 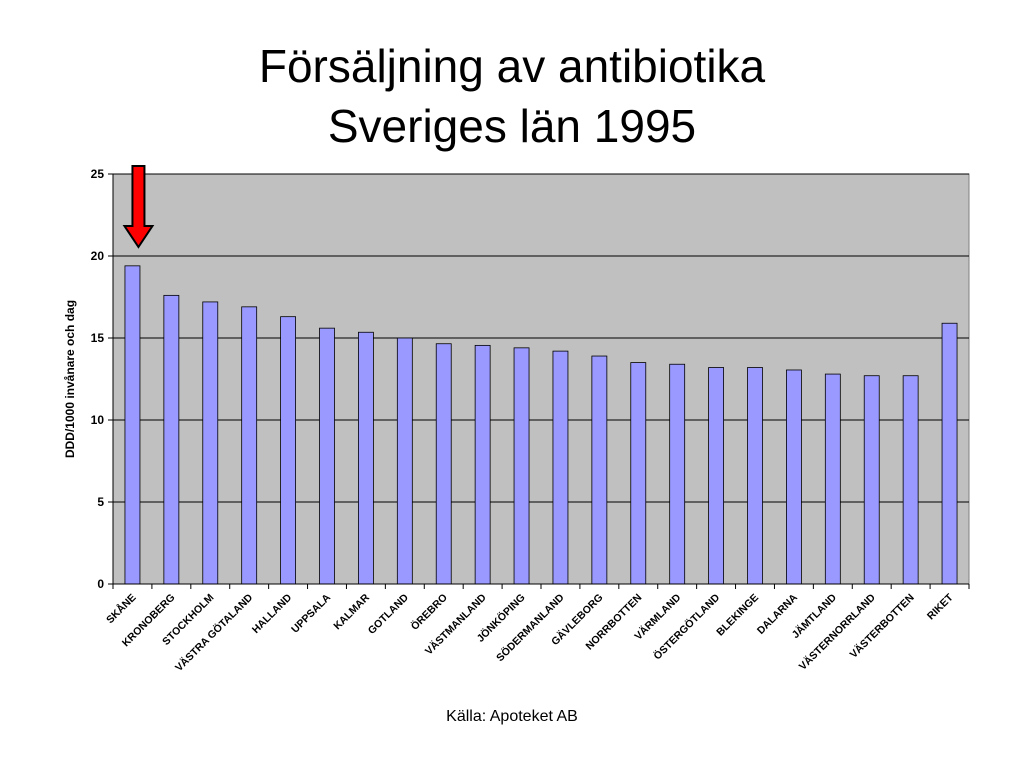 I want to click on y-tick-label: 10, so click(x=98, y=420).